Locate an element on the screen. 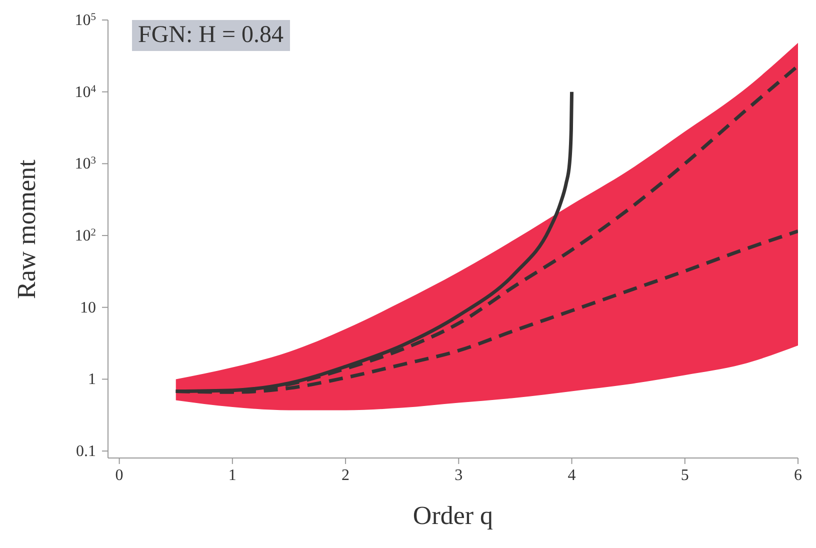 The height and width of the screenshot is (548, 816). x-tick-label: 0 is located at coordinates (119, 475).